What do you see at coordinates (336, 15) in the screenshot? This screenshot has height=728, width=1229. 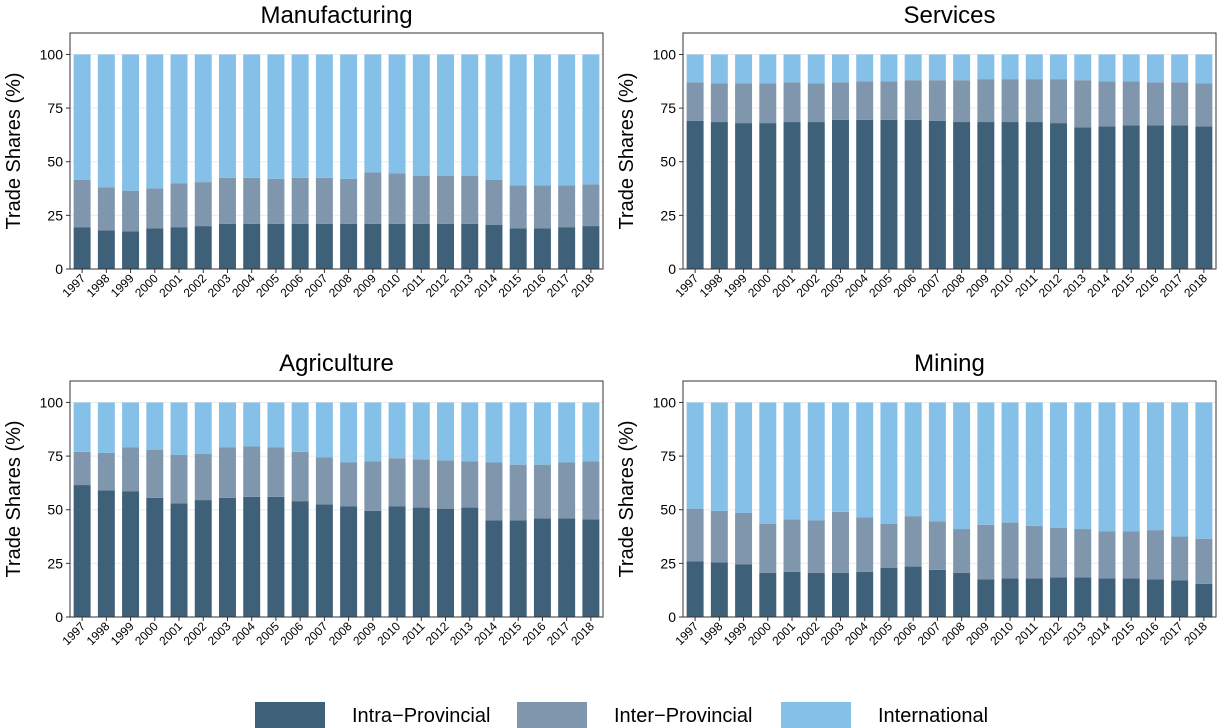 I see `chart-title: Manufacturing` at bounding box center [336, 15].